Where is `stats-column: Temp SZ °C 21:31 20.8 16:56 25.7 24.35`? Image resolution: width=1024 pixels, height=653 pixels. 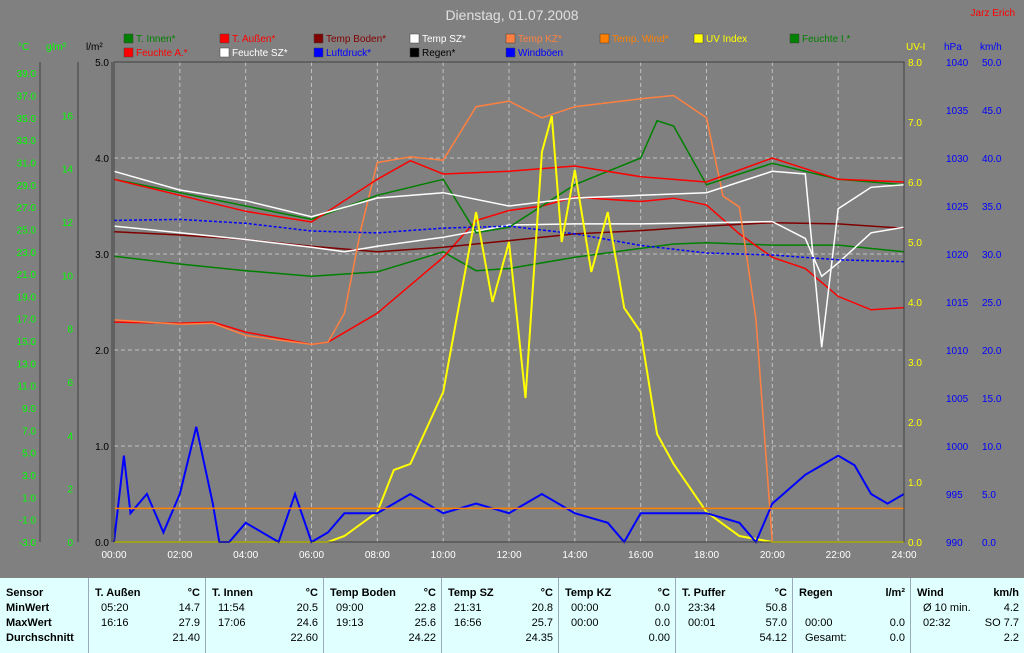
stats-column: Temp SZ °C 21:31 20.8 16:56 25.7 24.35 is located at coordinates (500, 615).